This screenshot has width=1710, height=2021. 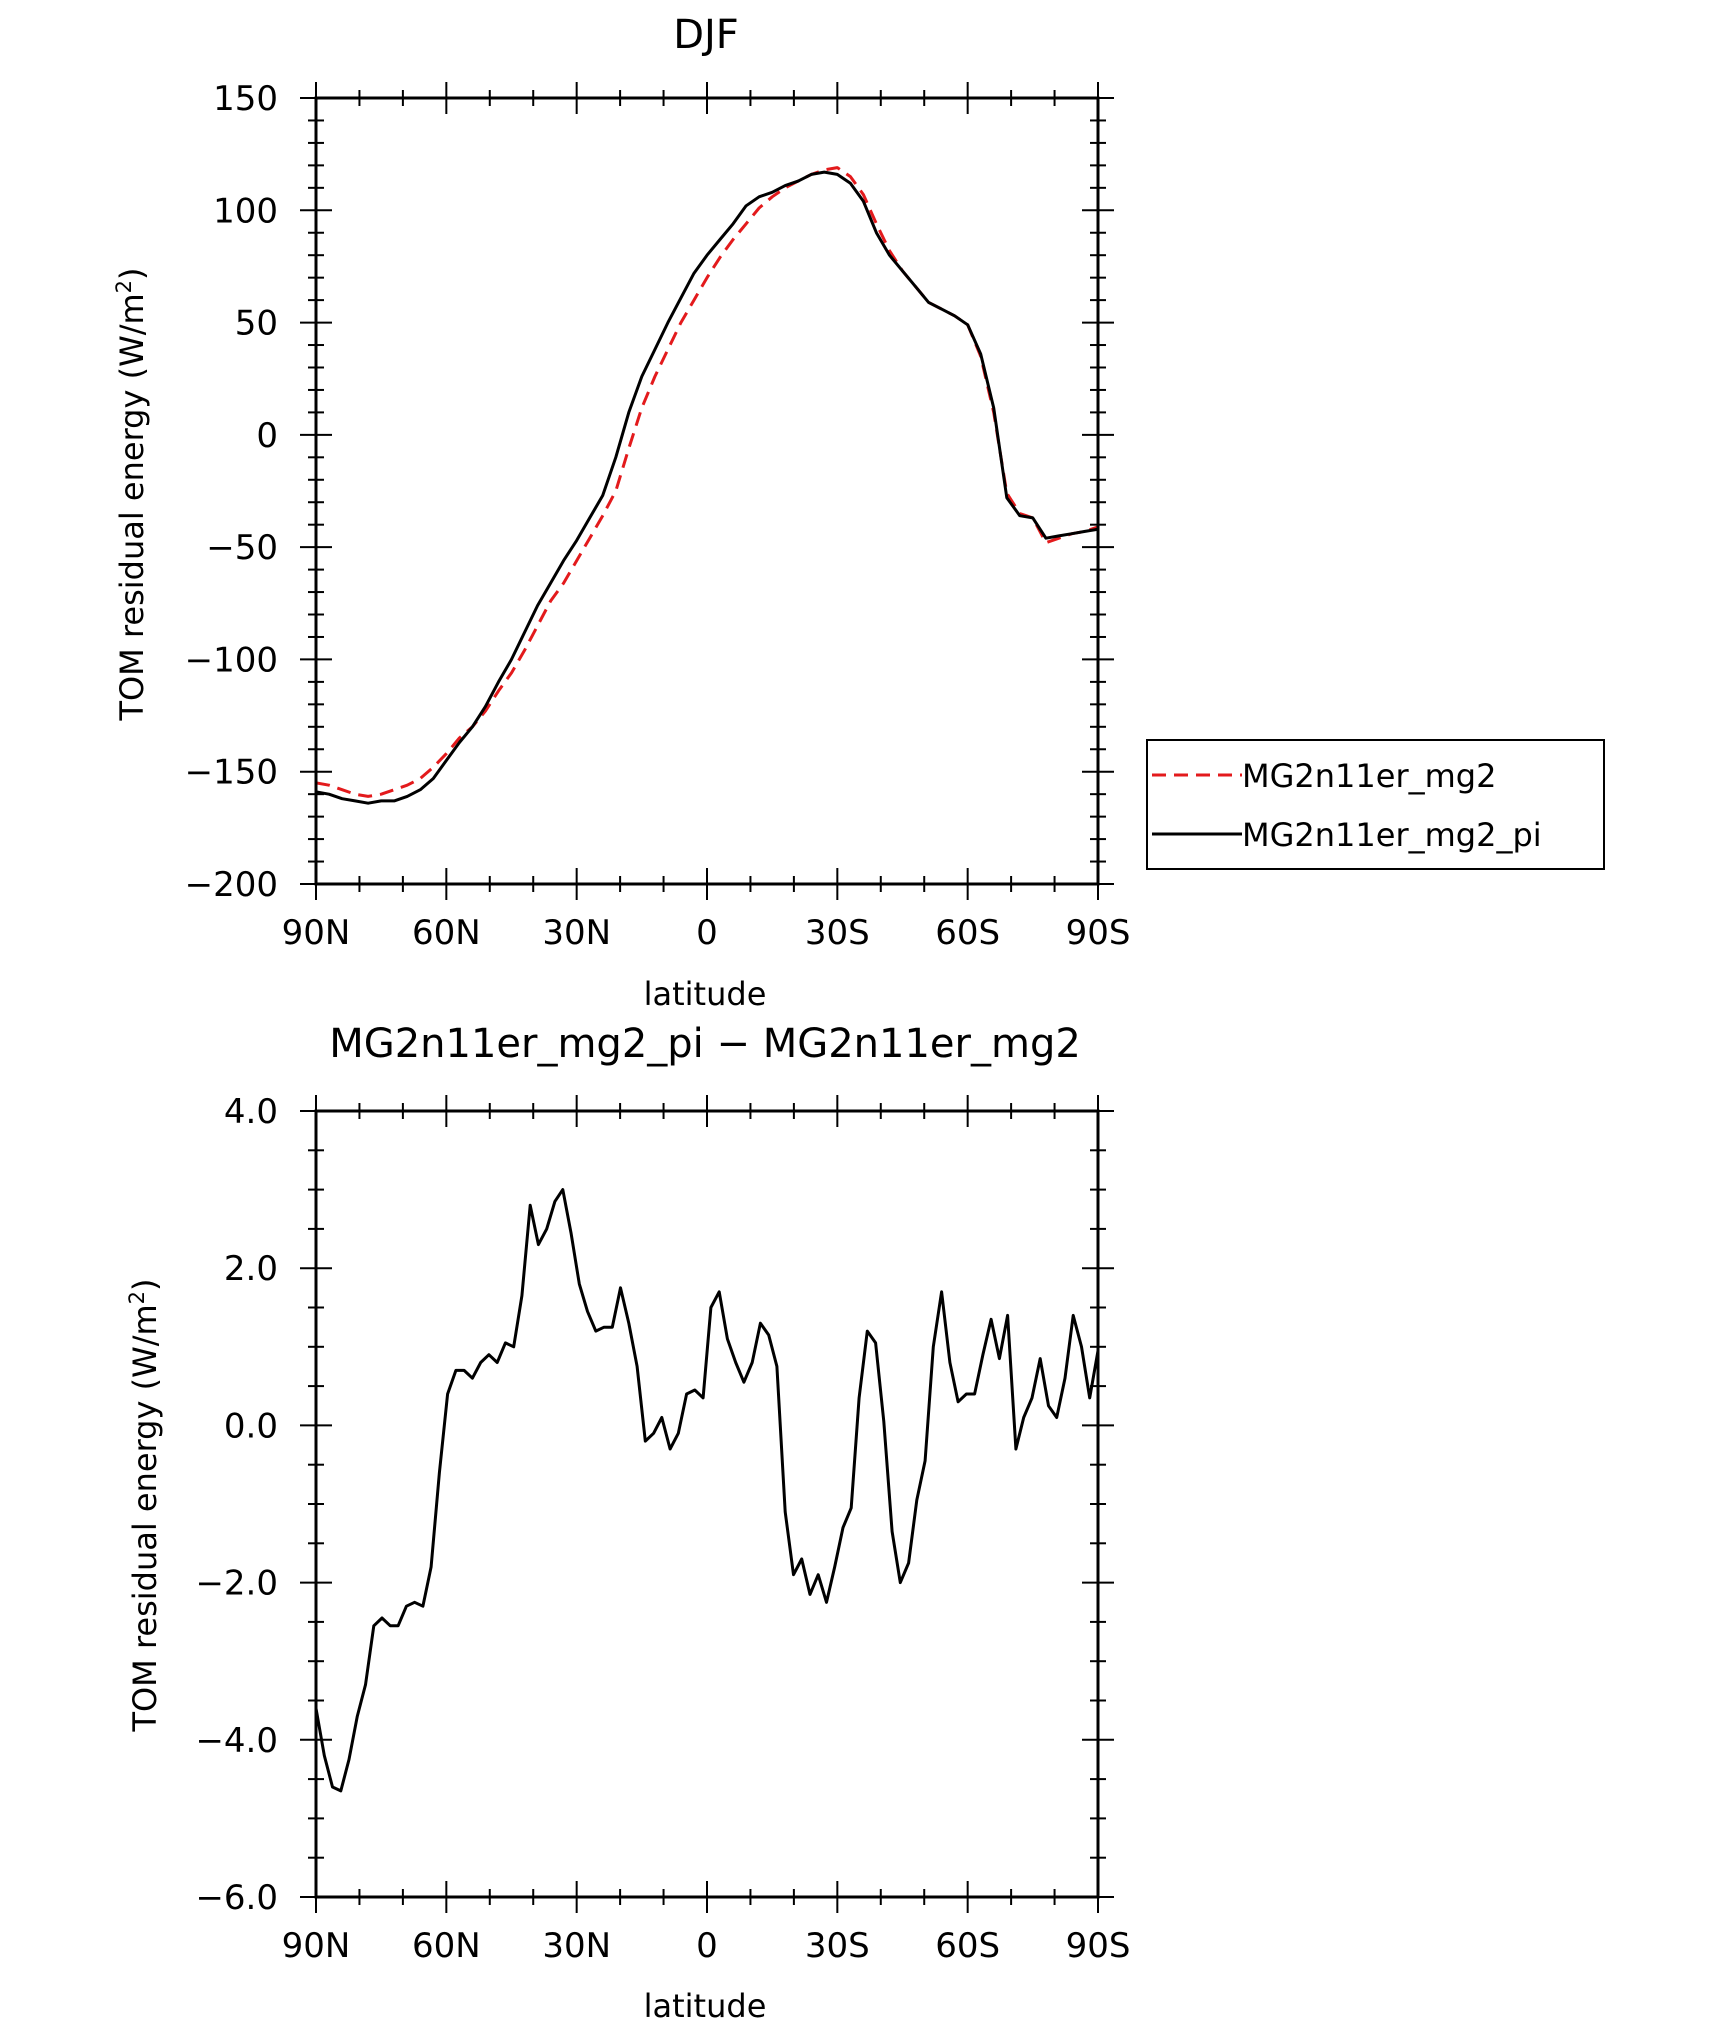 I want to click on y-tick-label: 0.0, so click(x=251, y=1426).